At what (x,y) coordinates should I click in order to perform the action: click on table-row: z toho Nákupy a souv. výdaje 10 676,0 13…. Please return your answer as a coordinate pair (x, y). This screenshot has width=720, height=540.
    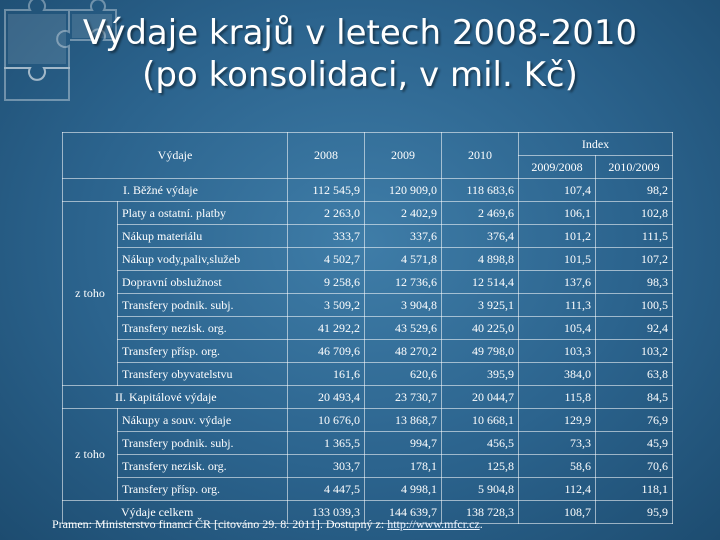
    Looking at the image, I should click on (368, 454).